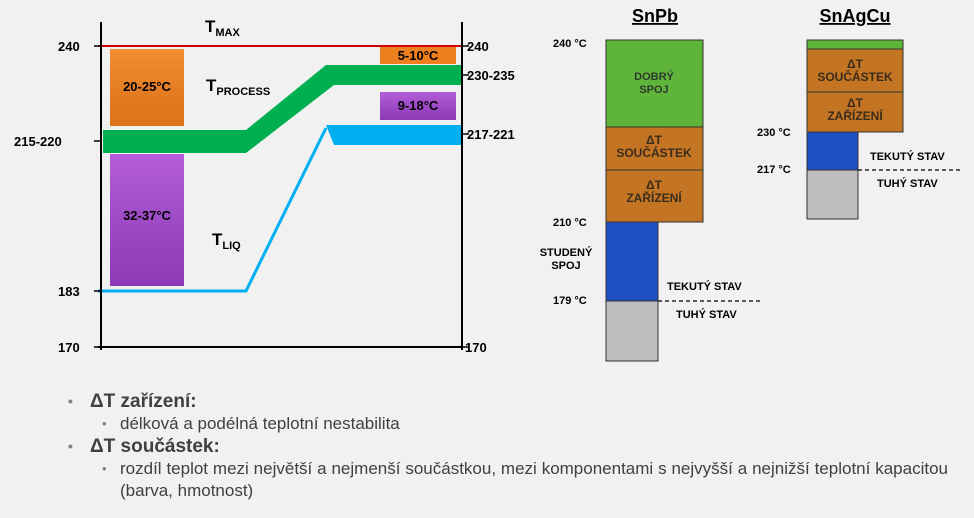  Describe the element at coordinates (654, 152) in the screenshot. I see `snpb-dts-label-2: SOUČÁSTEK` at that location.